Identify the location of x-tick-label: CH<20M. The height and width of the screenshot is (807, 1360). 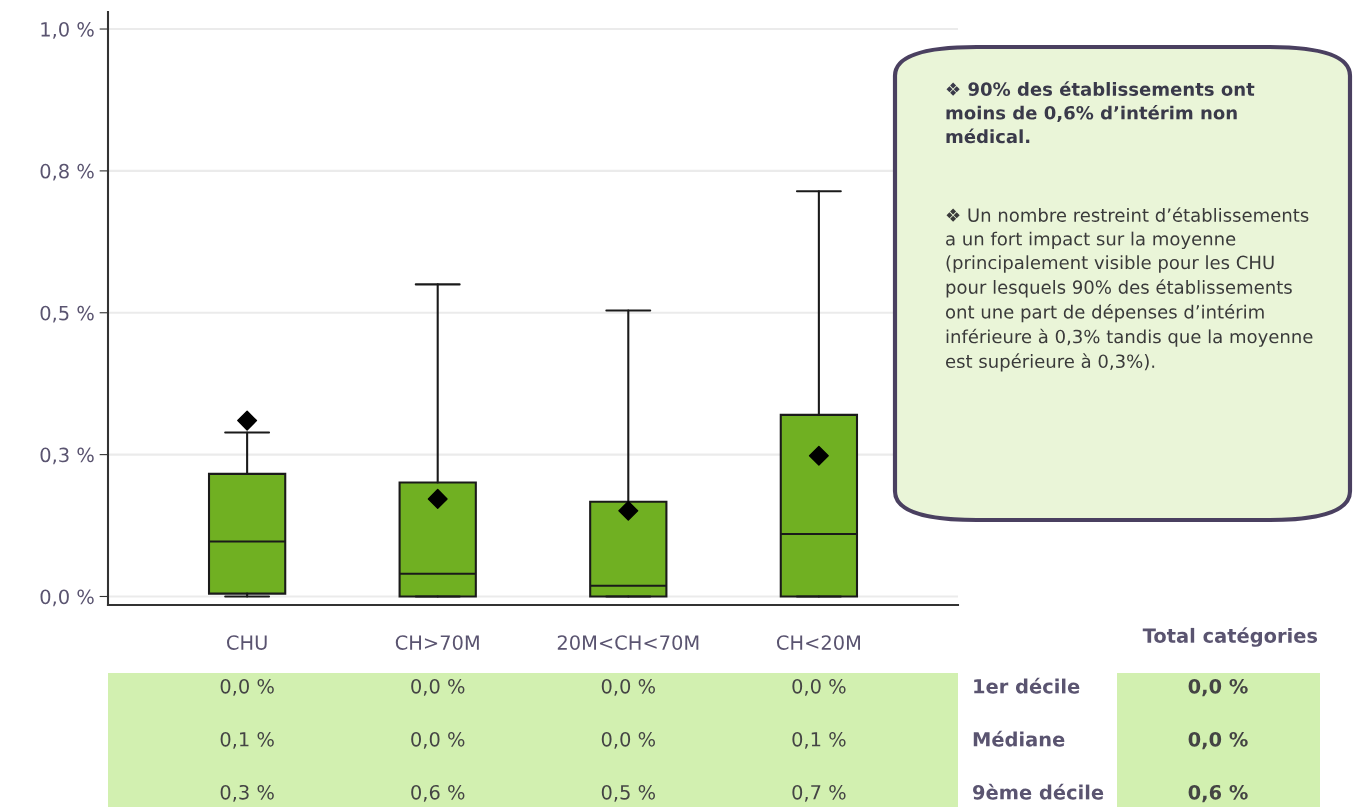
(818, 642).